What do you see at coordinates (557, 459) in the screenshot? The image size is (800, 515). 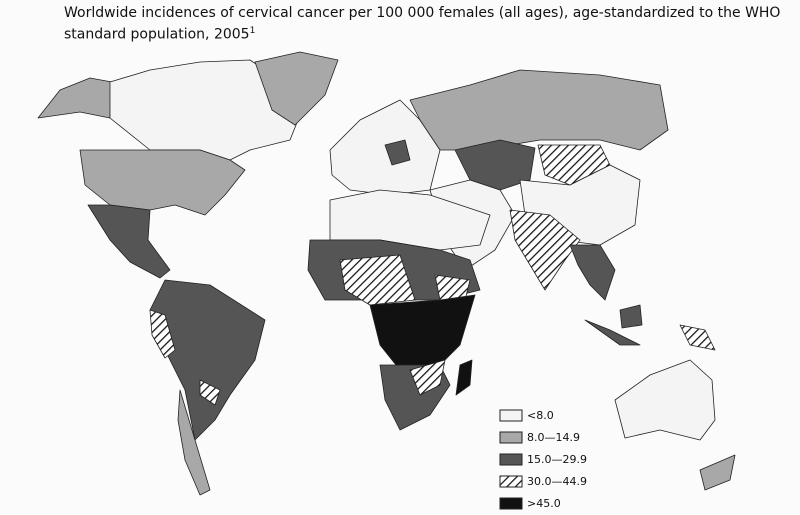 I see `legend-label: 15.0—29.9` at bounding box center [557, 459].